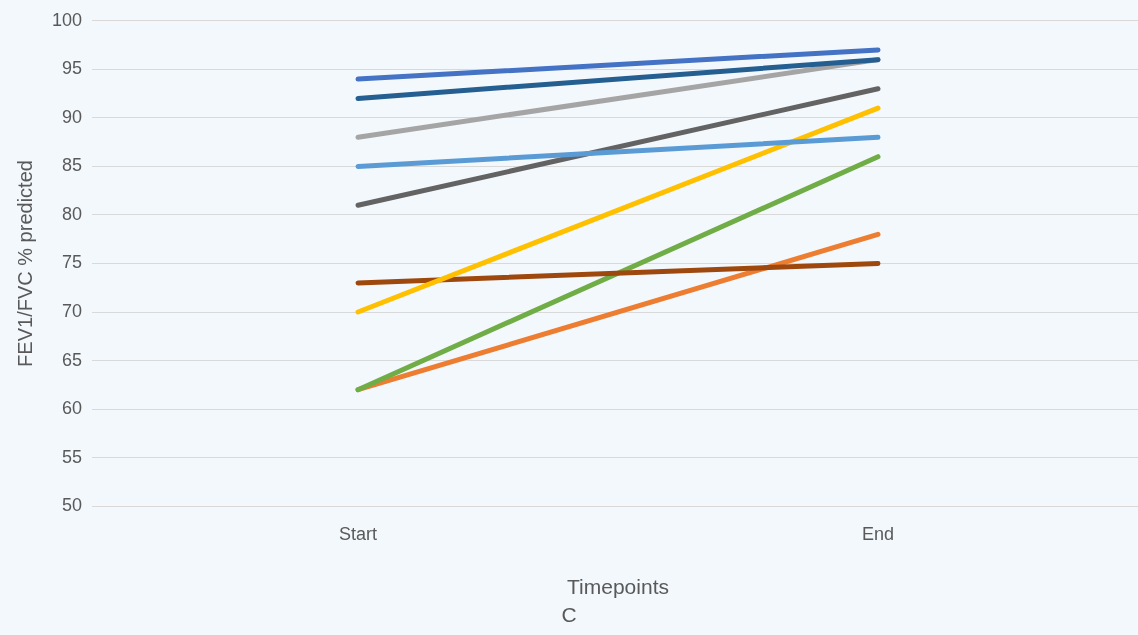  What do you see at coordinates (358, 533) in the screenshot?
I see `x-tick-label: Start` at bounding box center [358, 533].